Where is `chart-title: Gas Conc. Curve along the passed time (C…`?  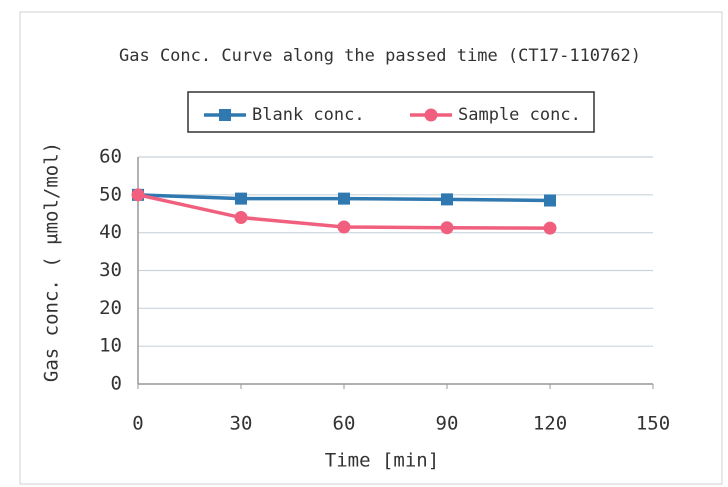 chart-title: Gas Conc. Curve along the passed time (C… is located at coordinates (380, 56).